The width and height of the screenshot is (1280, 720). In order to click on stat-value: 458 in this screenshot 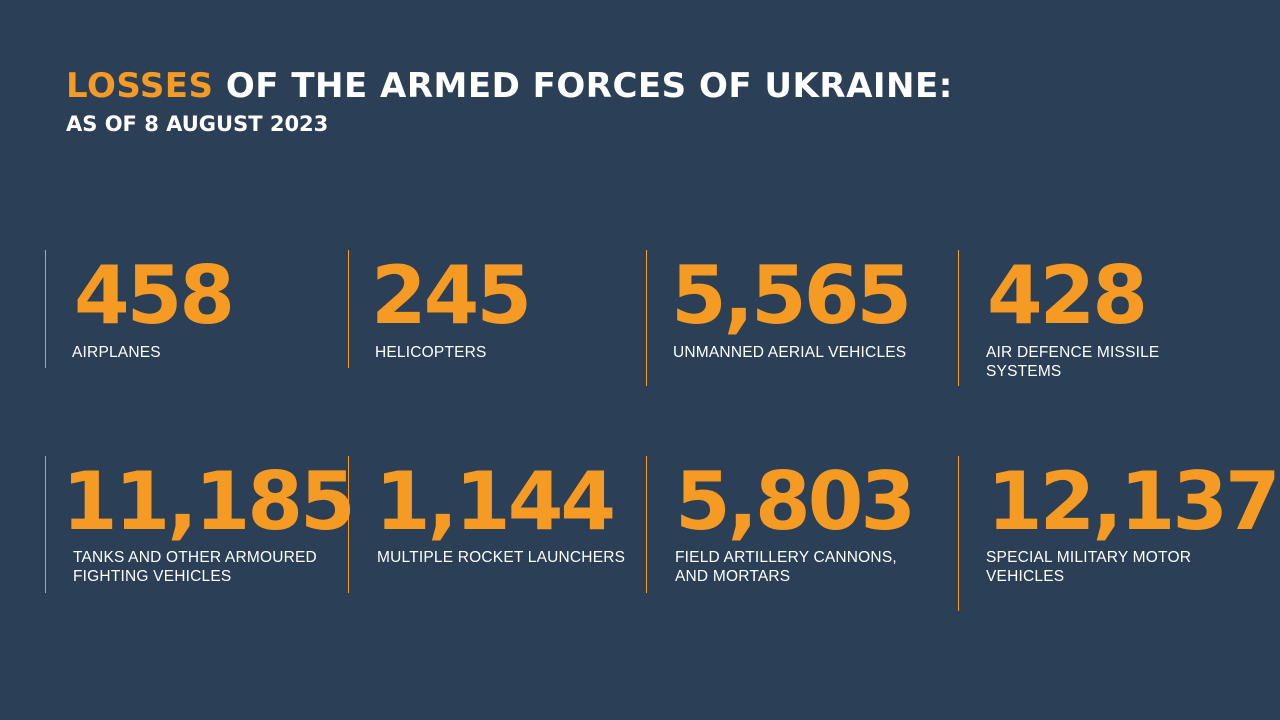, I will do `click(154, 295)`.